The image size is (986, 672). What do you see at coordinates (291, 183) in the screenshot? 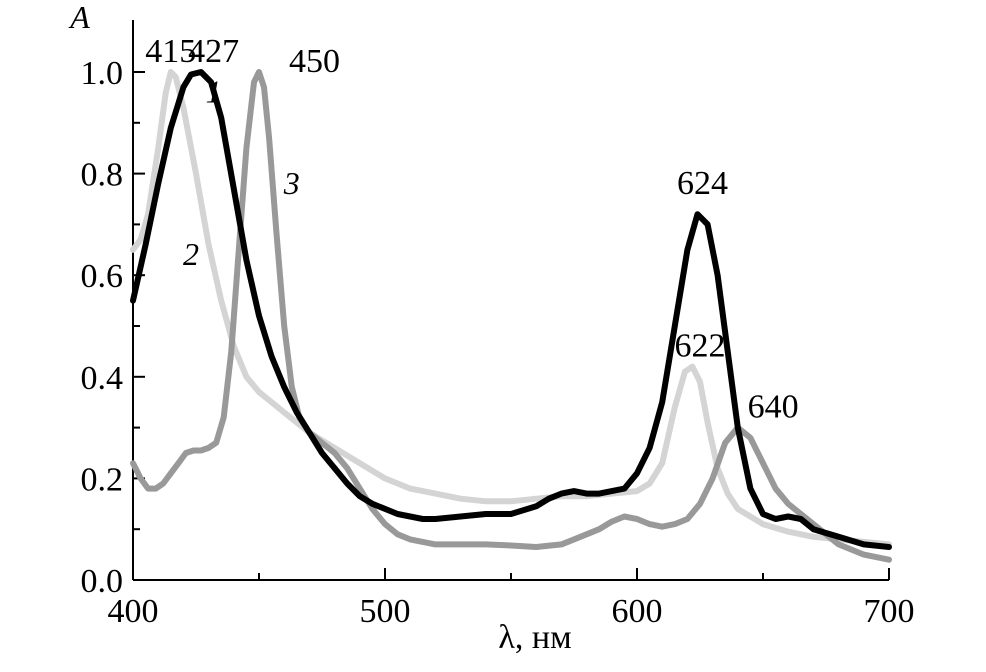
I see `series-3-label: 3` at bounding box center [291, 183].